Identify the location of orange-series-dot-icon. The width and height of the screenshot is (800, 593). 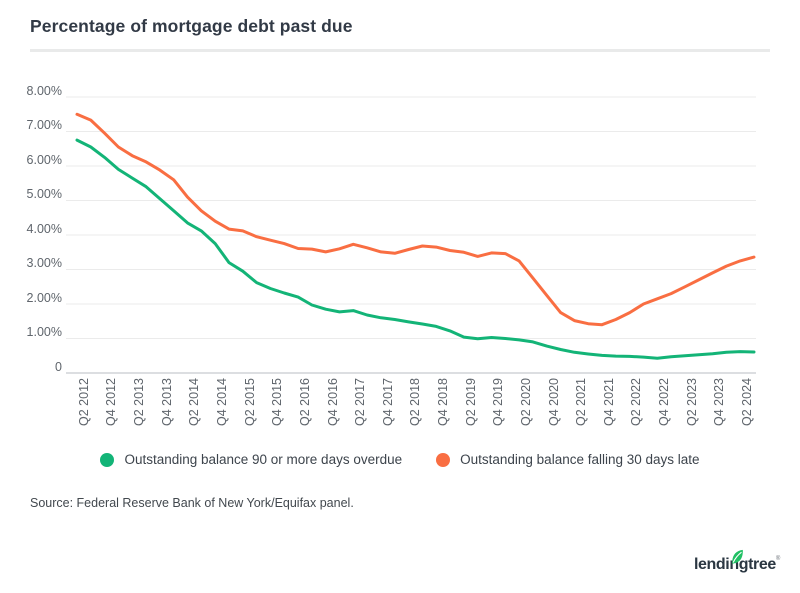
(443, 459).